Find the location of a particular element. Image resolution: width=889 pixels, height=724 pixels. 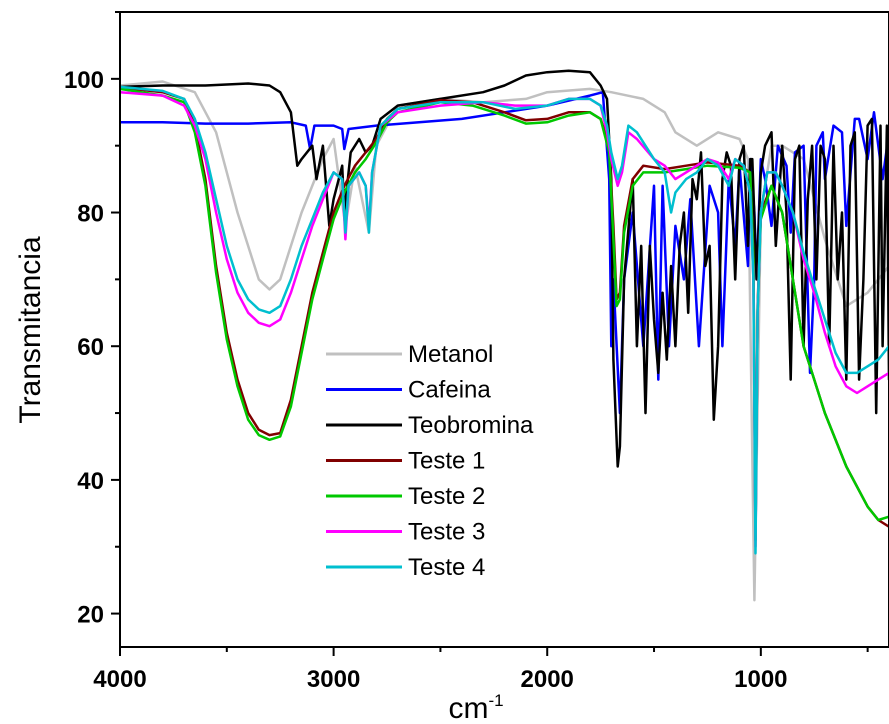

x-tick-label: 3000 is located at coordinates (333, 679).